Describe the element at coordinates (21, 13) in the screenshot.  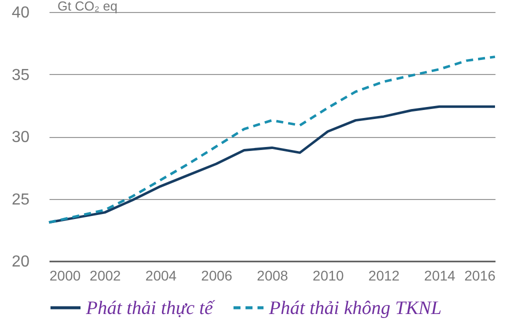
I see `y-tick-label: 40` at that location.